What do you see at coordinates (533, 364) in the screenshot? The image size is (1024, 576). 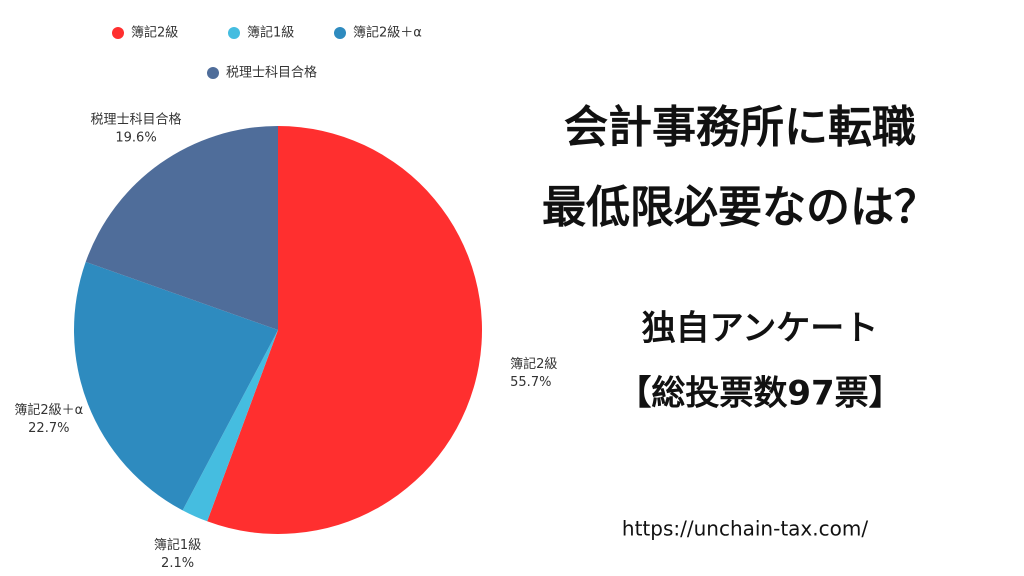 I see `slice-label: 簿記2級` at bounding box center [533, 364].